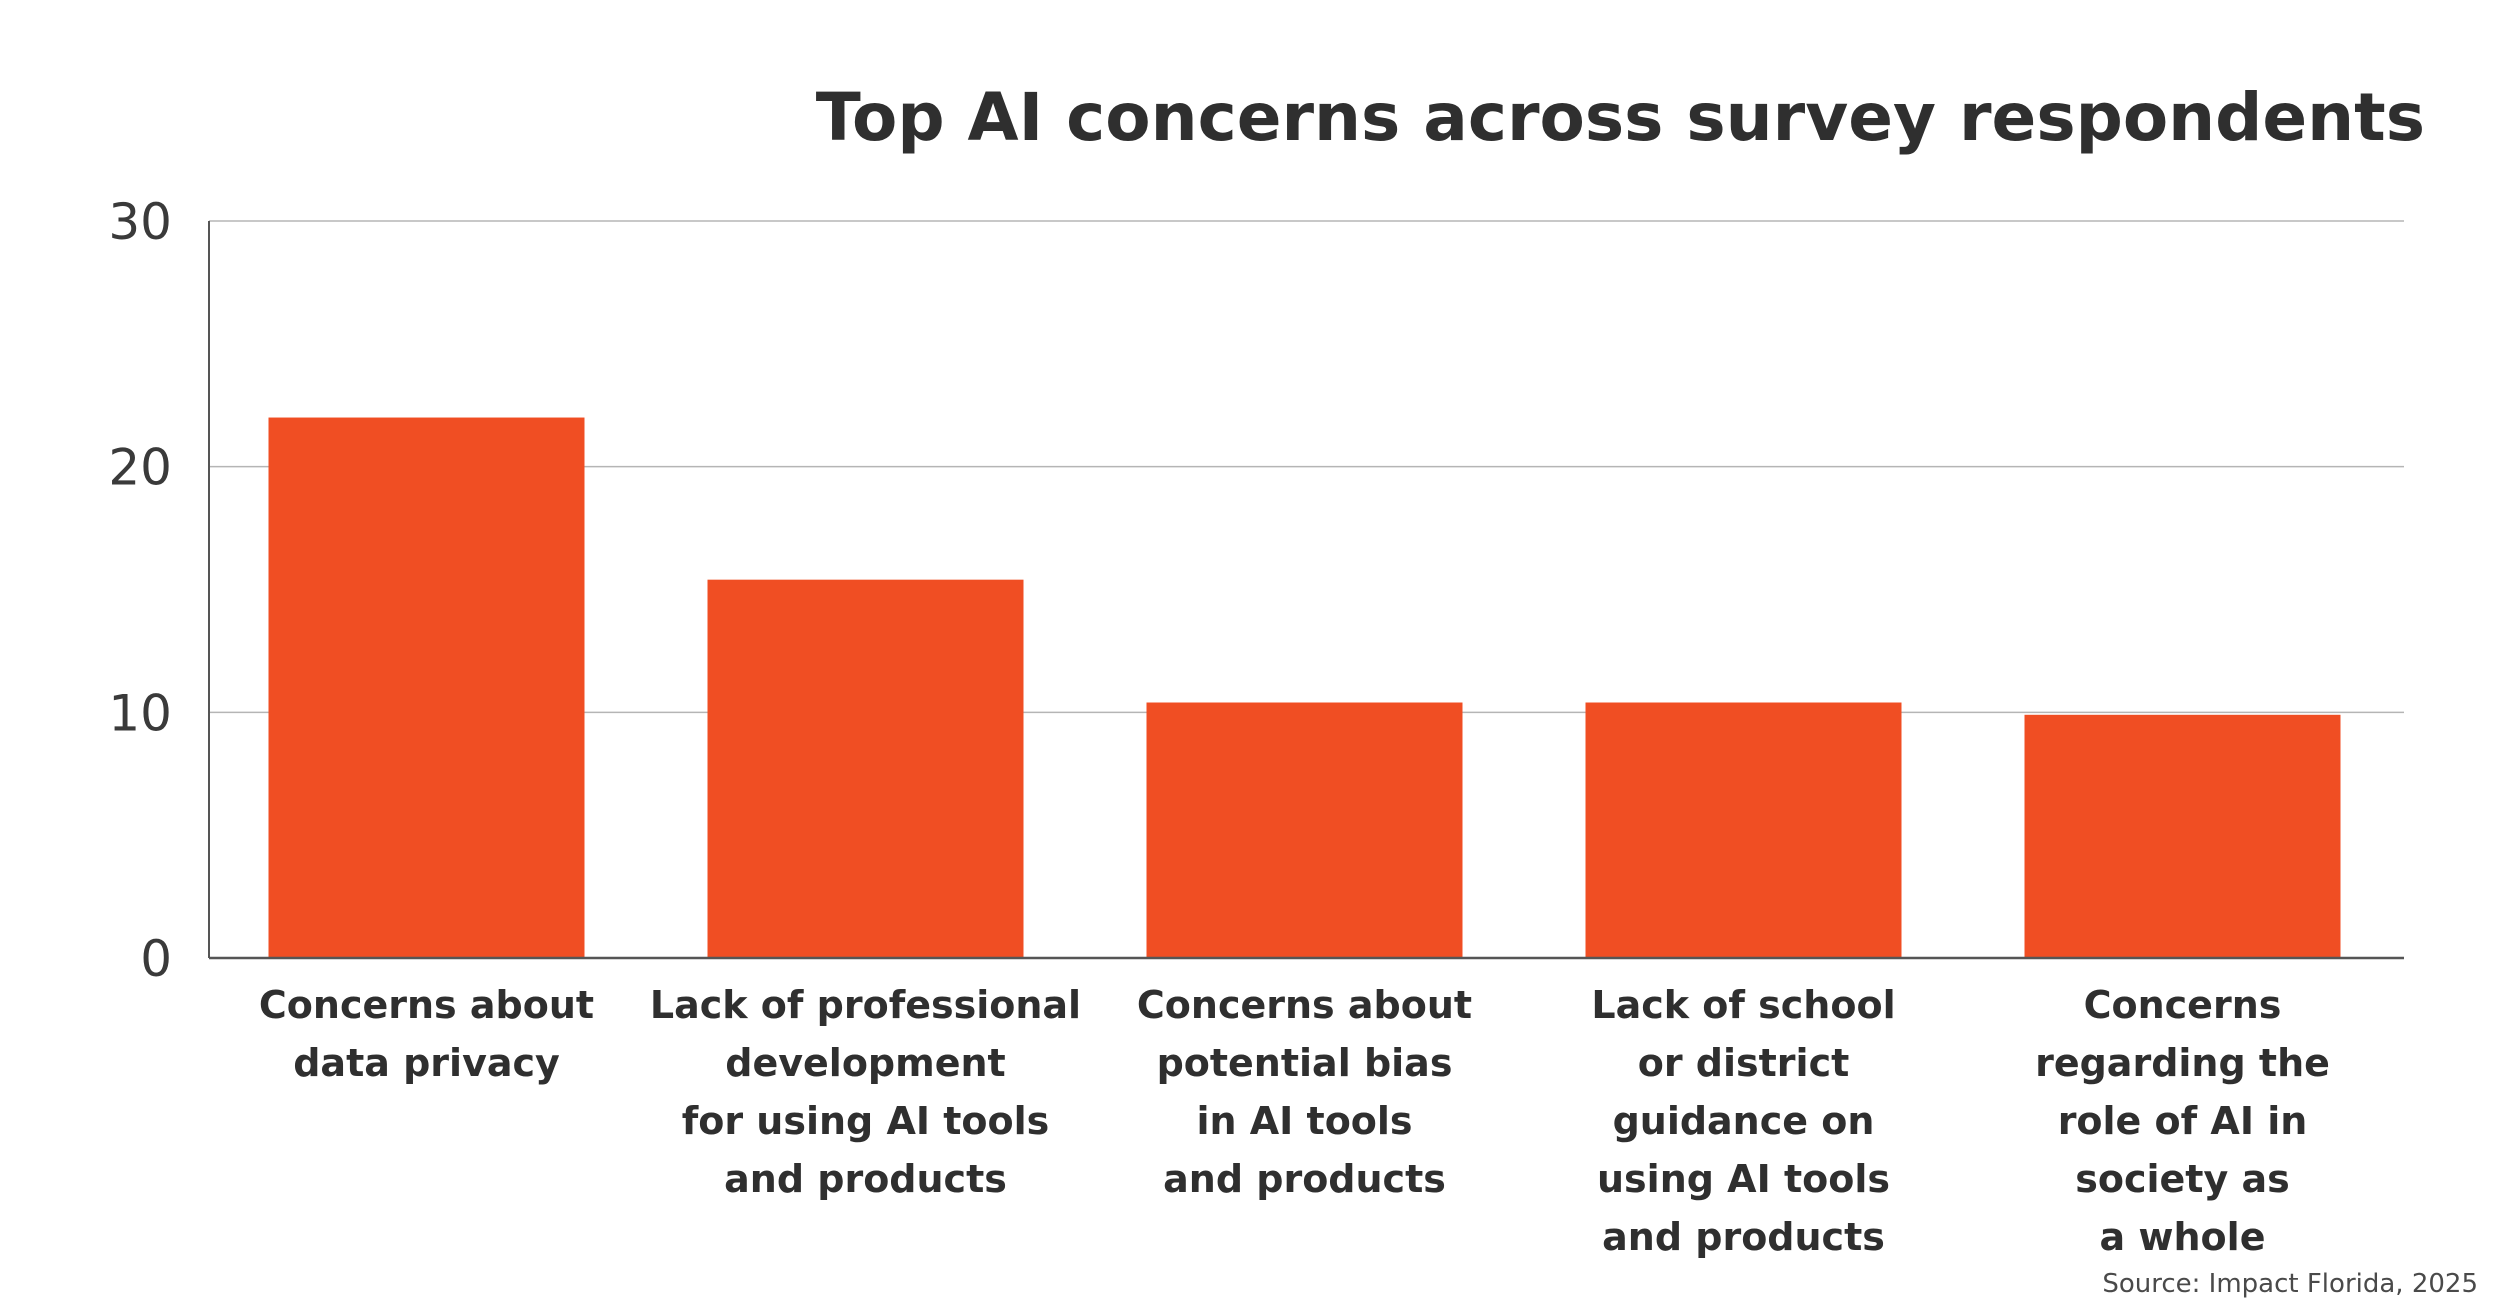  What do you see at coordinates (140, 590) in the screenshot?
I see `y-axis-ticks: 0 10 20 30` at bounding box center [140, 590].